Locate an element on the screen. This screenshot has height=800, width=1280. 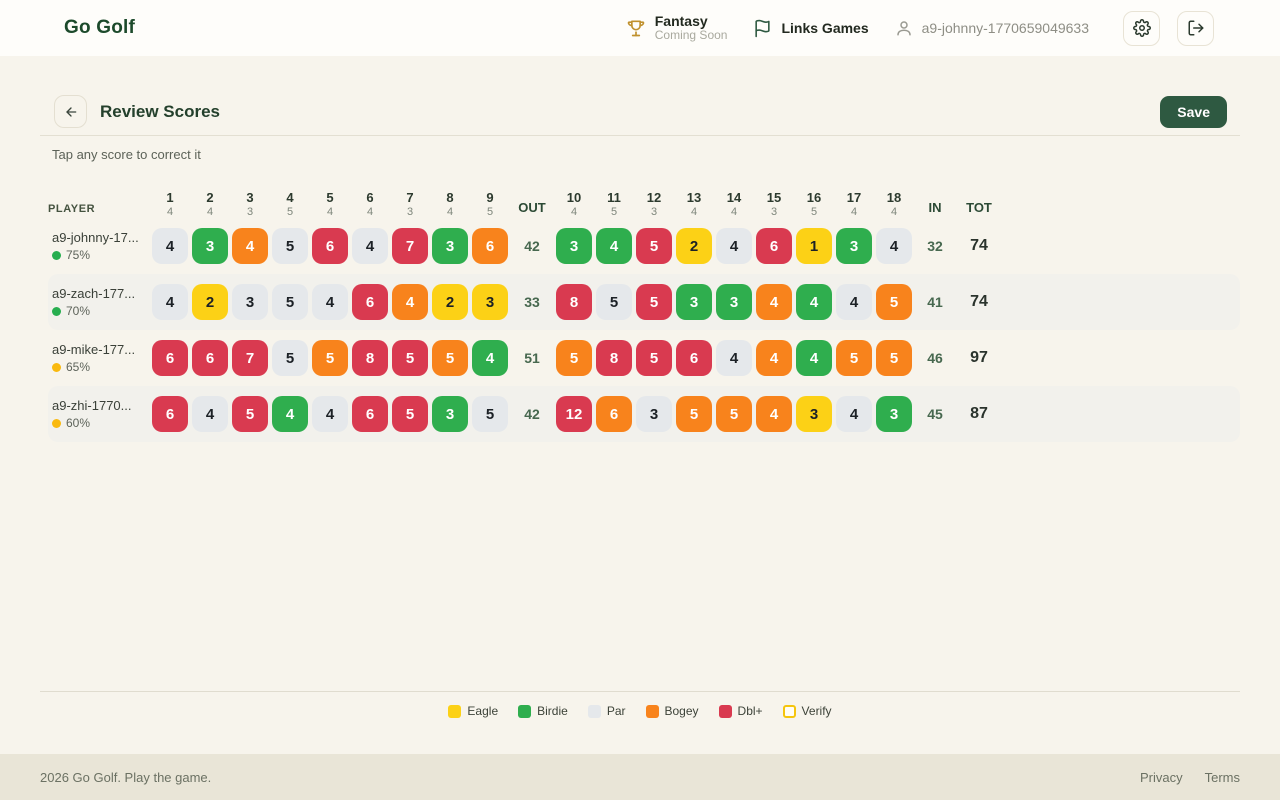
legend-divider is located at coordinates (640, 691).